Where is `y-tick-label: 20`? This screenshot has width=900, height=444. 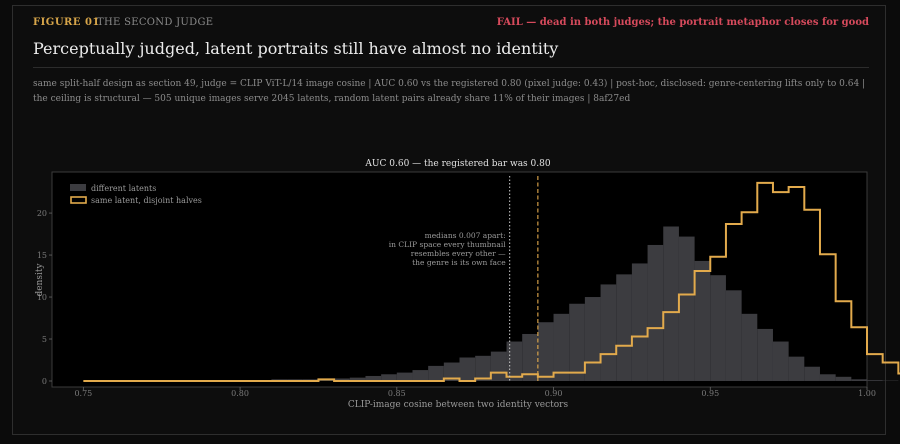
y-tick-label: 20 is located at coordinates (42, 213).